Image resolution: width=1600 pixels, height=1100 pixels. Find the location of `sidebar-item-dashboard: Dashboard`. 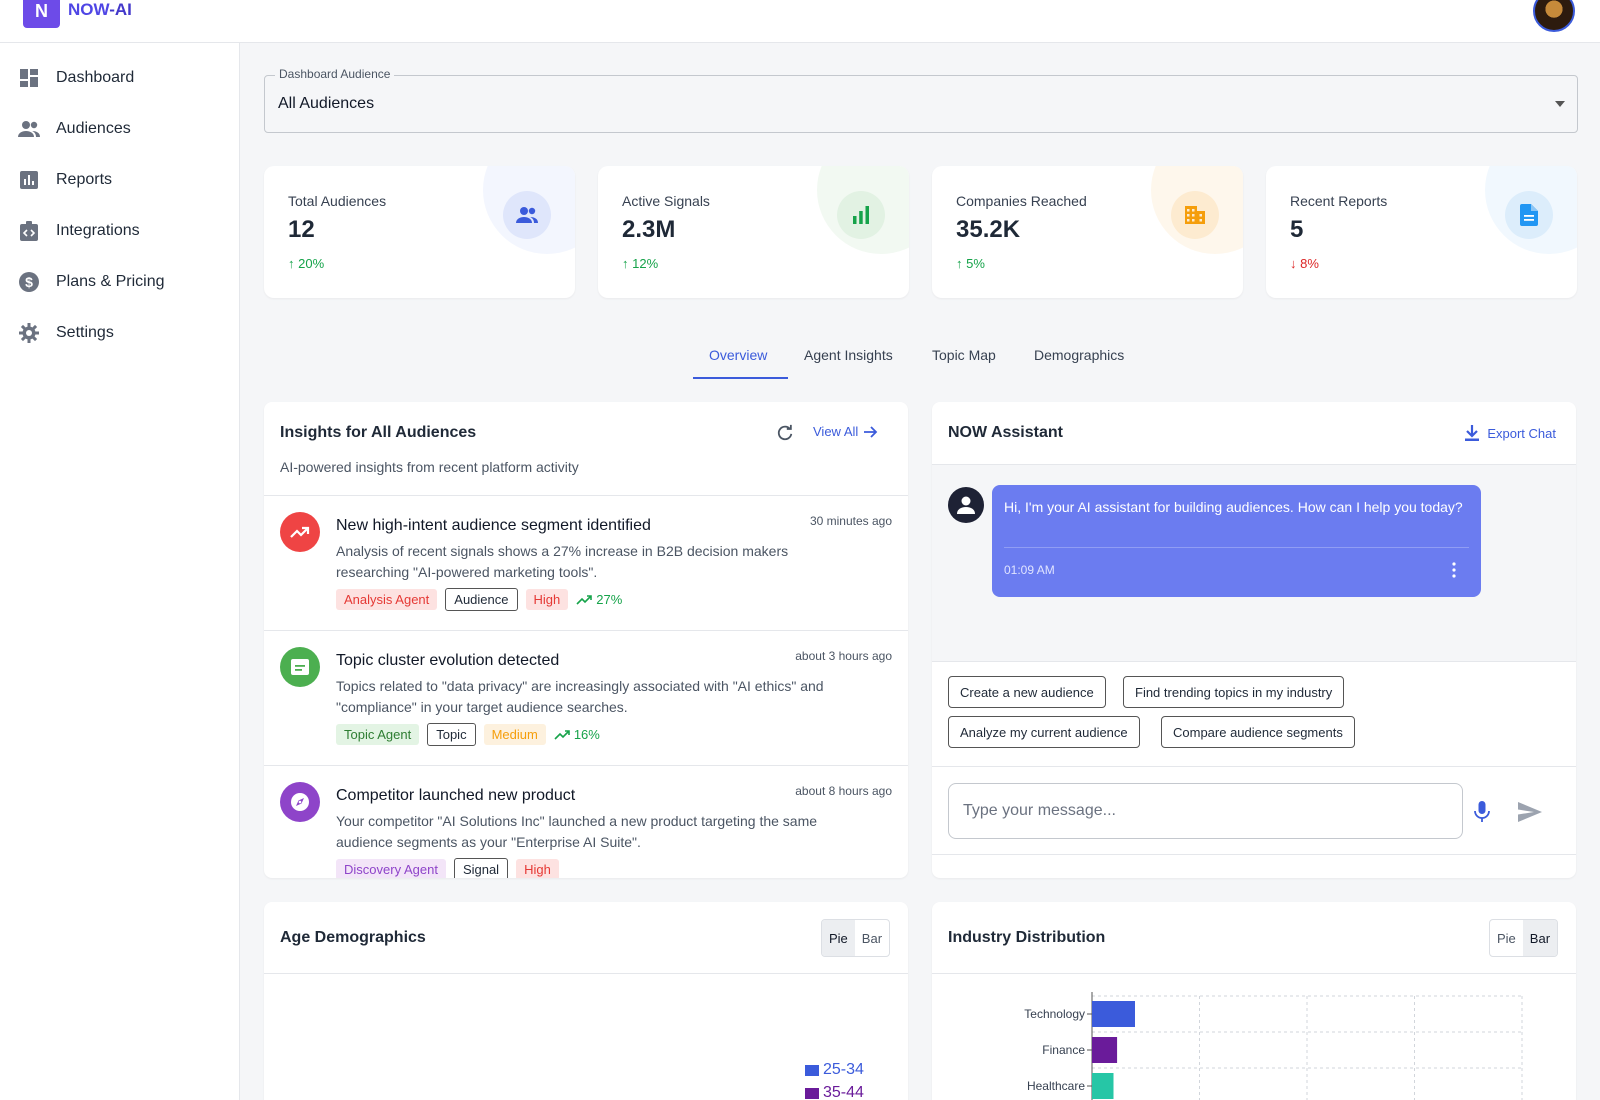

sidebar-item-dashboard: Dashboard is located at coordinates (120, 78).